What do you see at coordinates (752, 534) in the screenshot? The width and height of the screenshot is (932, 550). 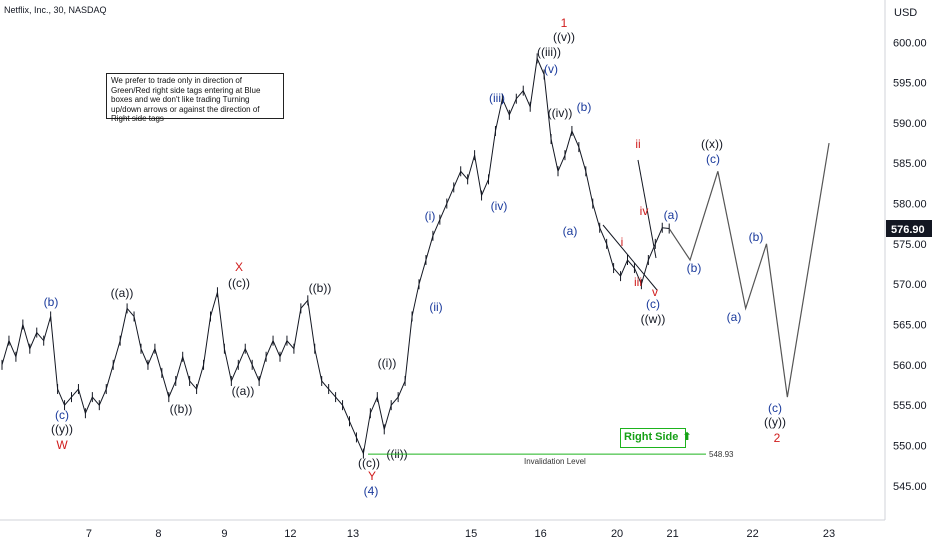 I see `x-tick-label: 22` at bounding box center [752, 534].